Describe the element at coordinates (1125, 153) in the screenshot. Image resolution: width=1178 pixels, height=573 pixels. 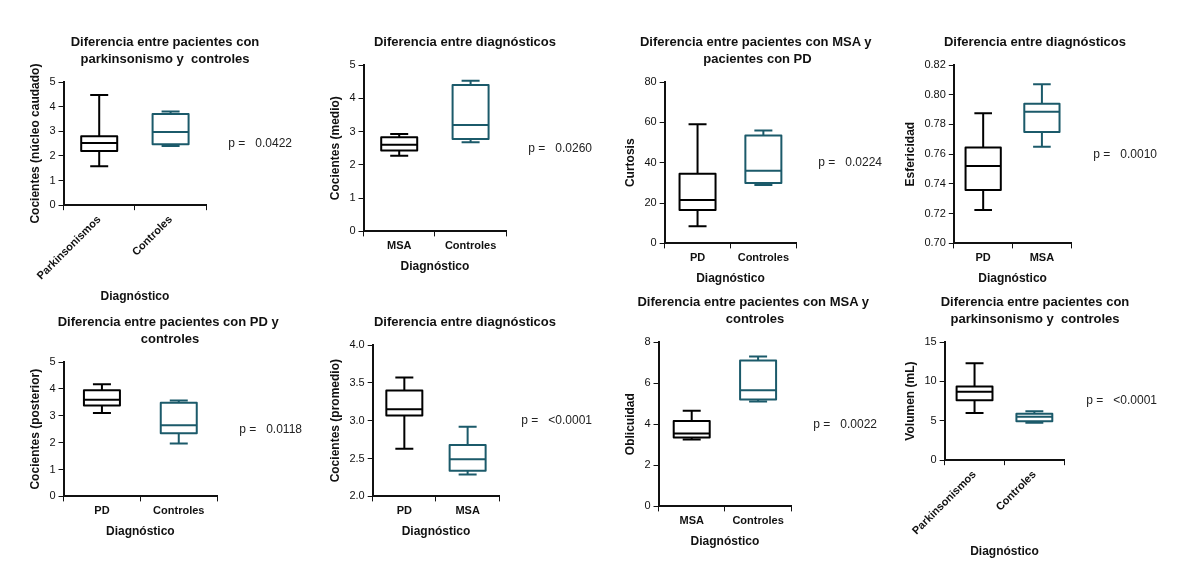
I see `text: p = 0.0010` at that location.